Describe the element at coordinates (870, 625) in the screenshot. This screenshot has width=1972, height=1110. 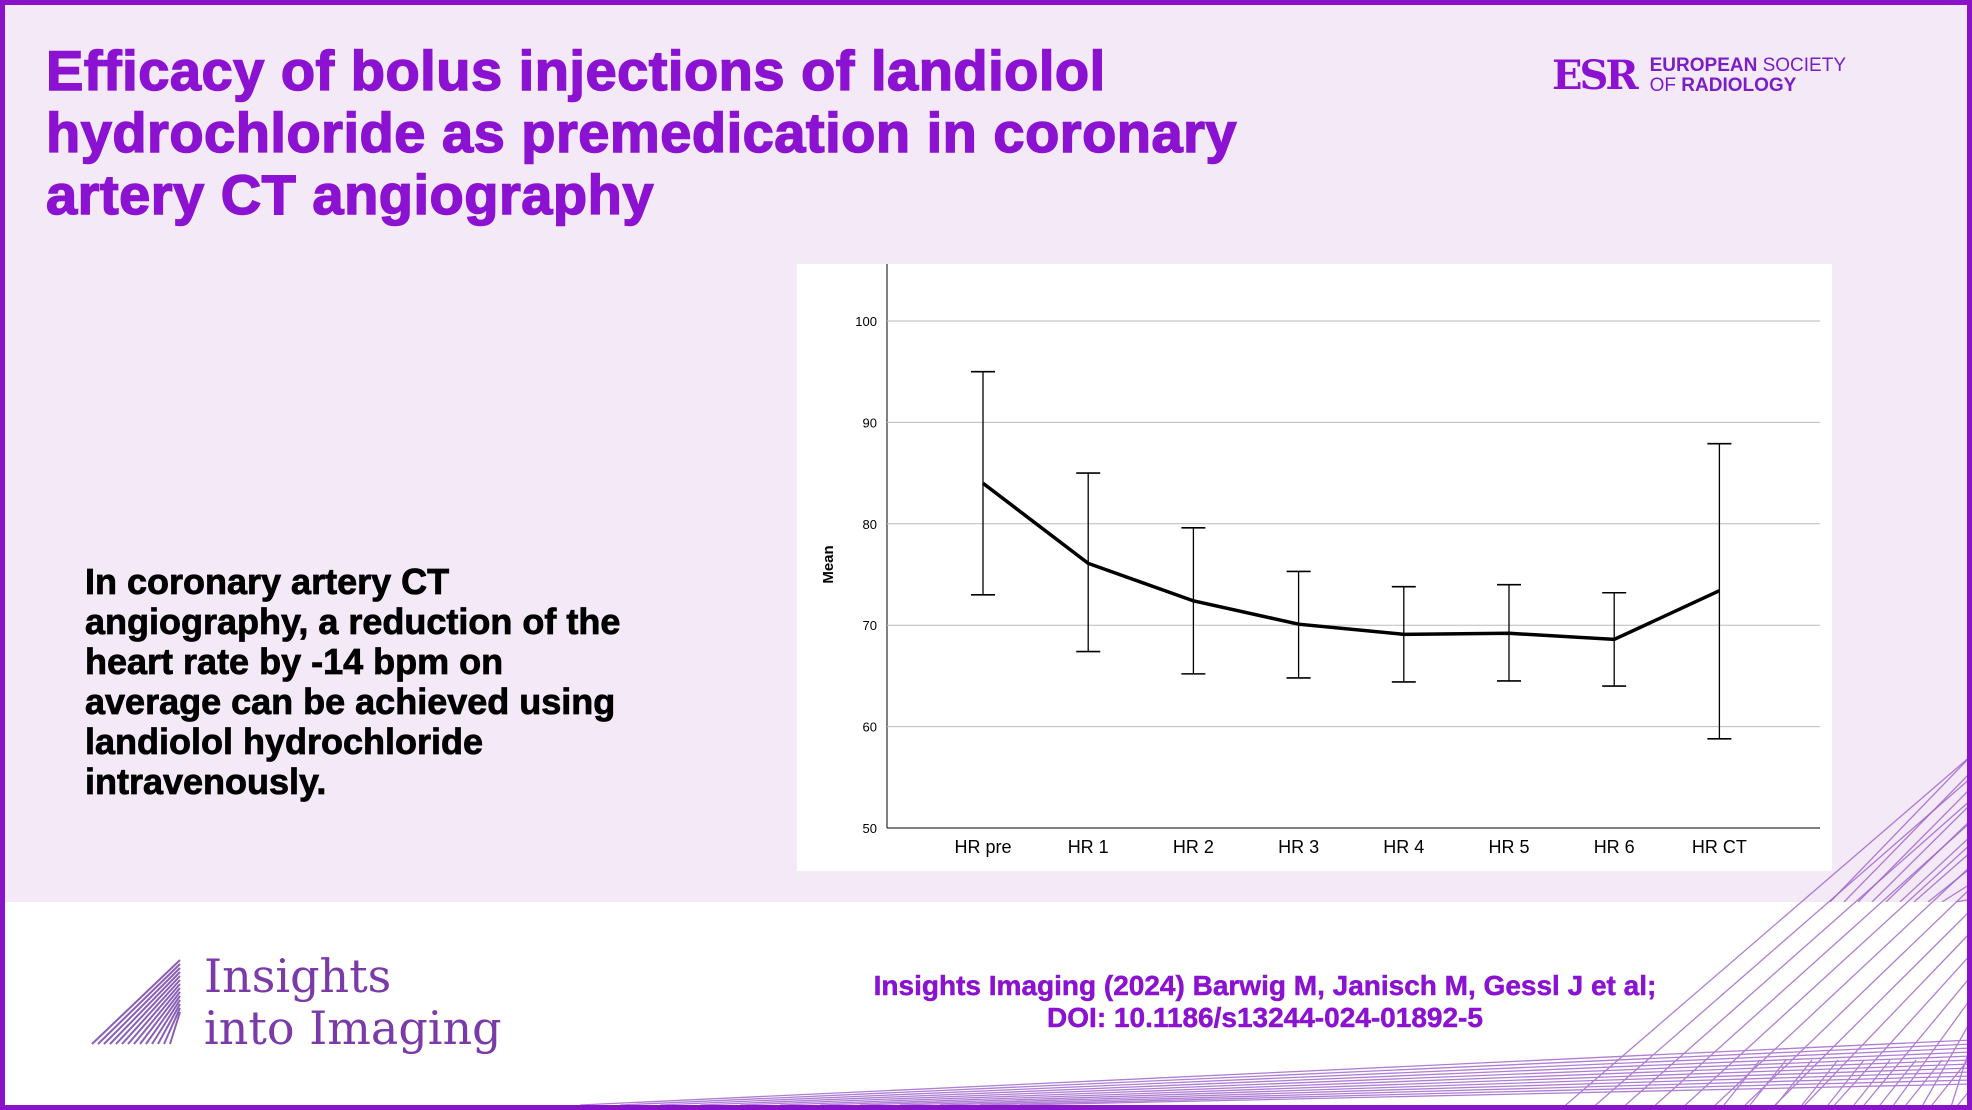
I see `y-tick-label: 70` at that location.